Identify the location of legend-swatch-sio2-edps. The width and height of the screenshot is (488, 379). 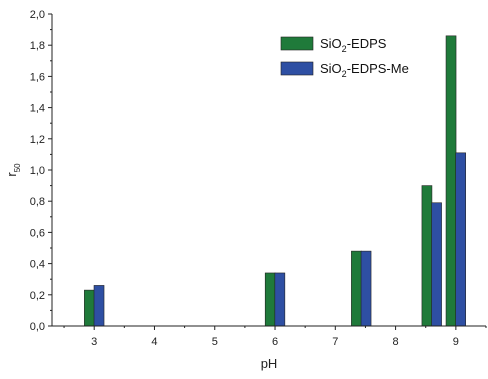
(297, 43).